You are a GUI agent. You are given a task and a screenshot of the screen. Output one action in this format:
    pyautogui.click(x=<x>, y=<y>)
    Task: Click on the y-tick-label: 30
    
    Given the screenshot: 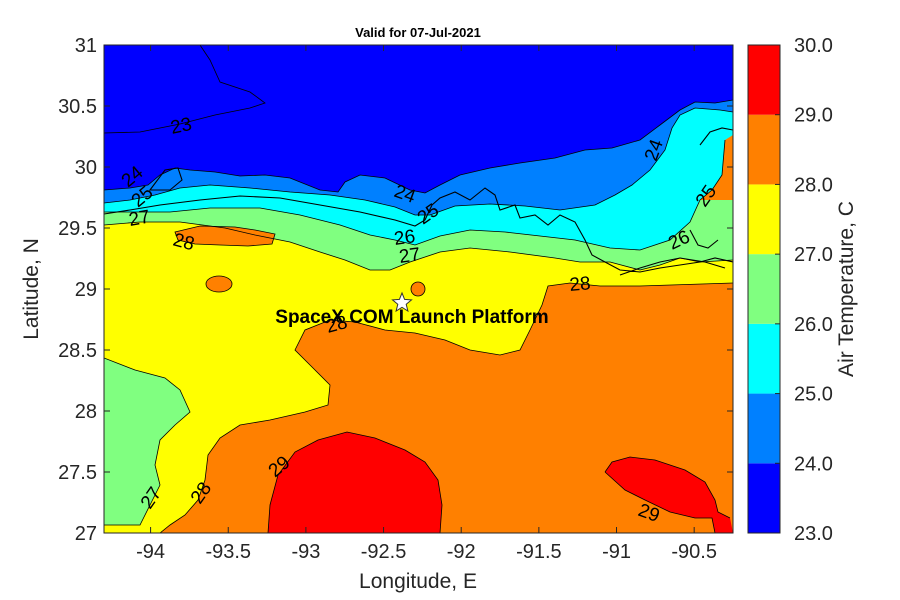 What is the action you would take?
    pyautogui.click(x=86, y=168)
    